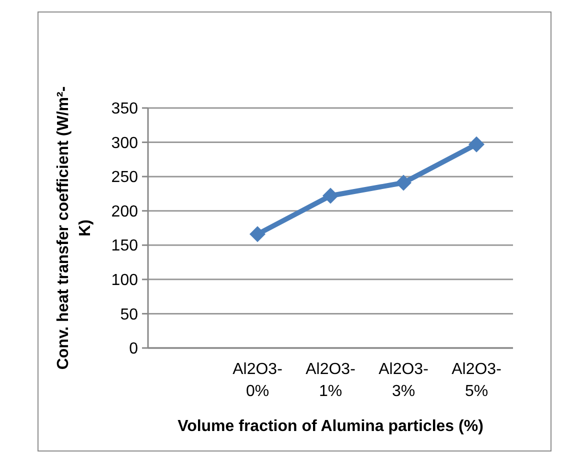  What do you see at coordinates (124, 177) in the screenshot?
I see `y-tick-label: 250` at bounding box center [124, 177].